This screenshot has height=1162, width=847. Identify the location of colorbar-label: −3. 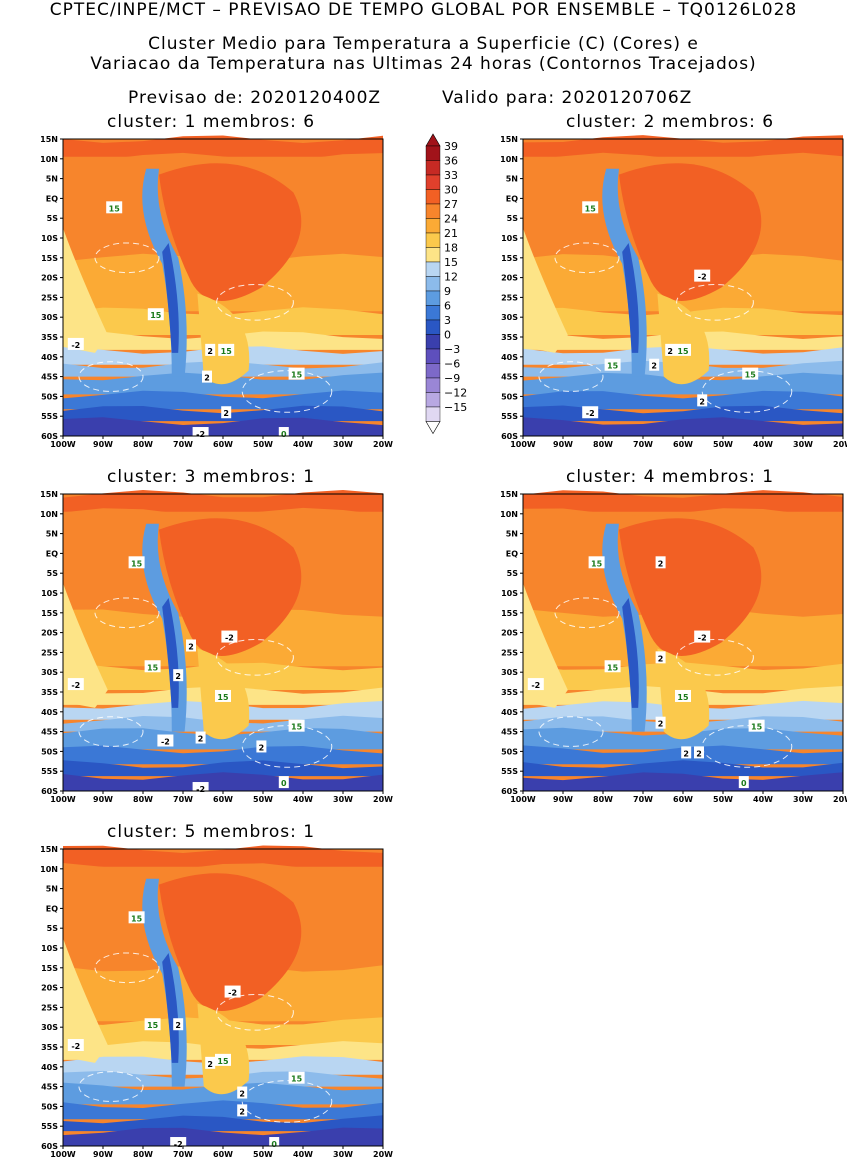
(452, 349).